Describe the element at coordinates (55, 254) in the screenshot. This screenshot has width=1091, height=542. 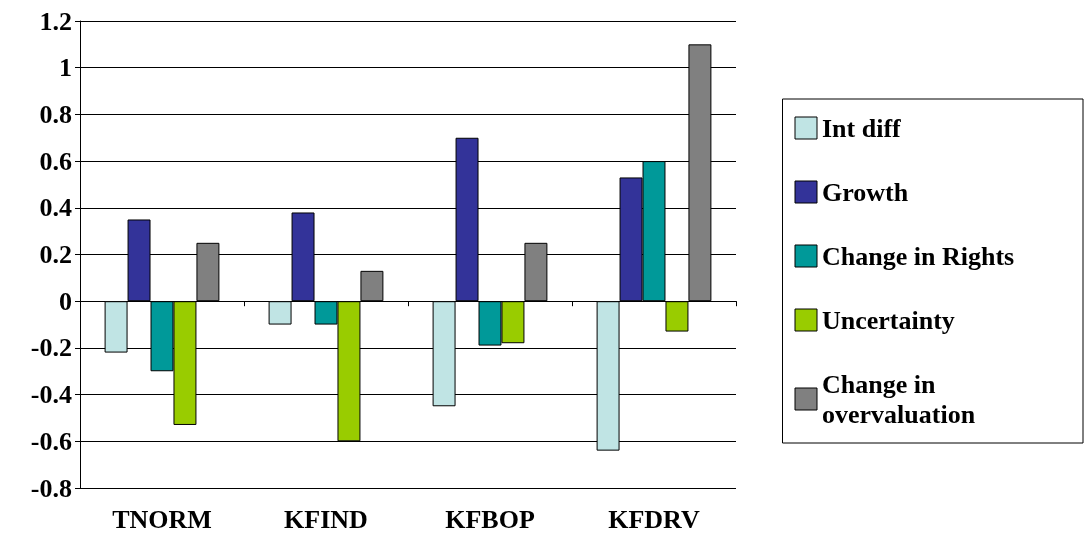
I see `y-tick-label: 0.2` at that location.